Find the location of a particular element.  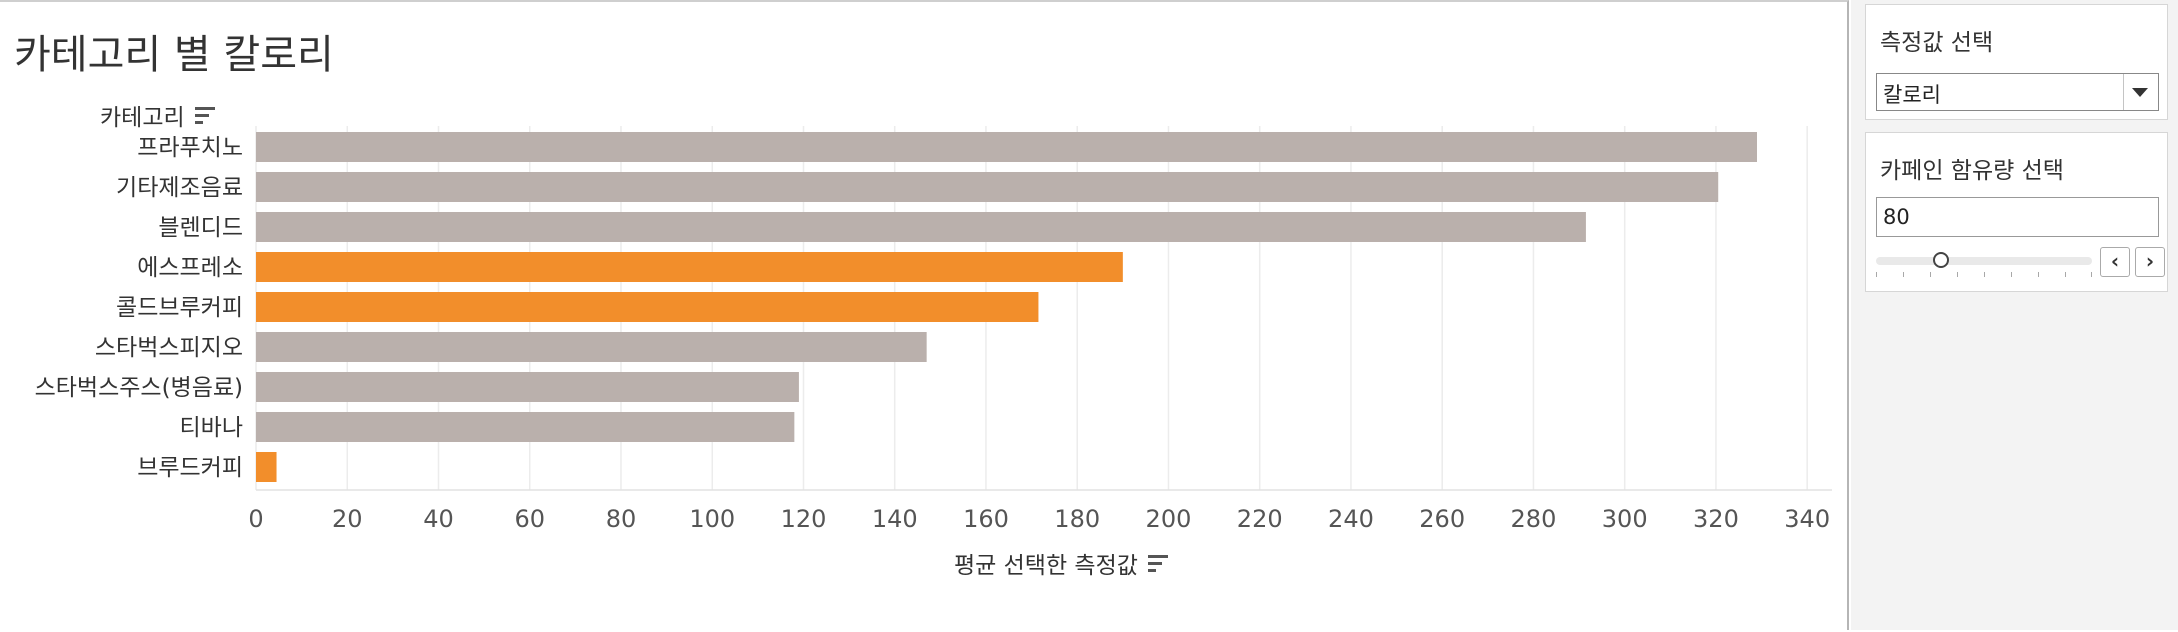

x-tick-label: 200 is located at coordinates (1169, 519).